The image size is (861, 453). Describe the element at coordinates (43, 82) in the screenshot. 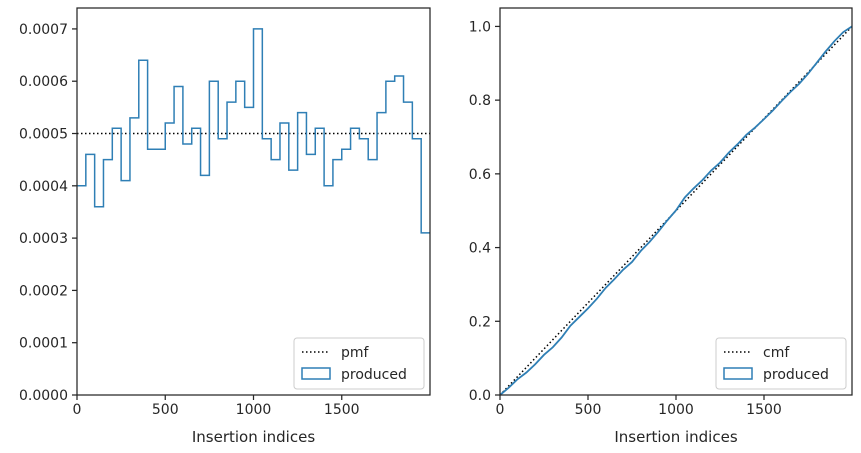

I see `left-y-tick-label: 0.0006` at that location.